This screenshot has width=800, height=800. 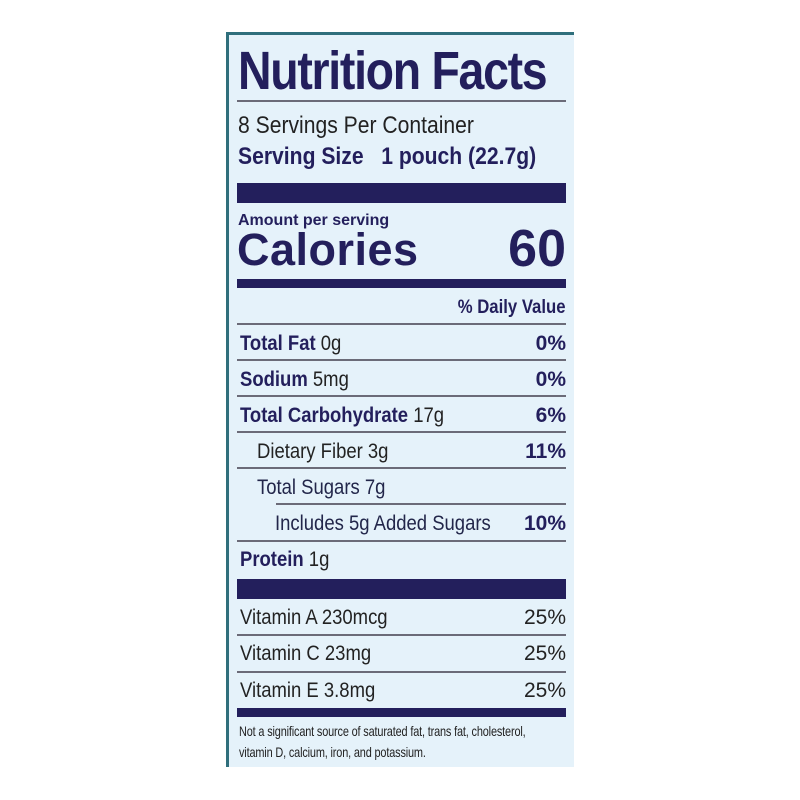 What do you see at coordinates (356, 125) in the screenshot?
I see `servings-per-container: 8 Servings Per Container` at bounding box center [356, 125].